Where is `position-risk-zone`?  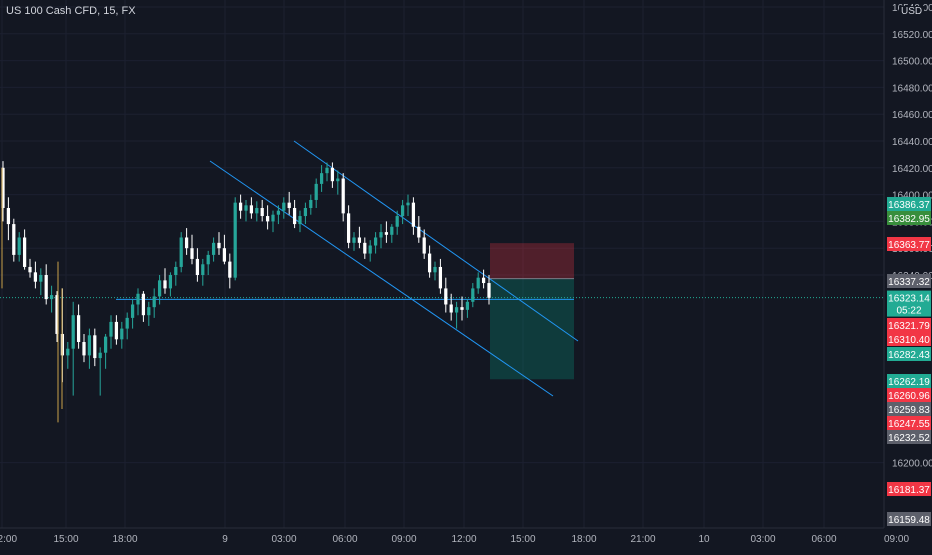 position-risk-zone is located at coordinates (532, 261).